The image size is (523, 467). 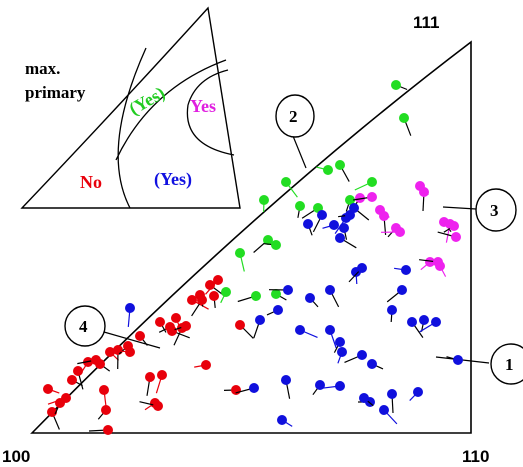 What do you see at coordinates (83, 326) in the screenshot?
I see `callout-4-label: 4` at bounding box center [83, 326].